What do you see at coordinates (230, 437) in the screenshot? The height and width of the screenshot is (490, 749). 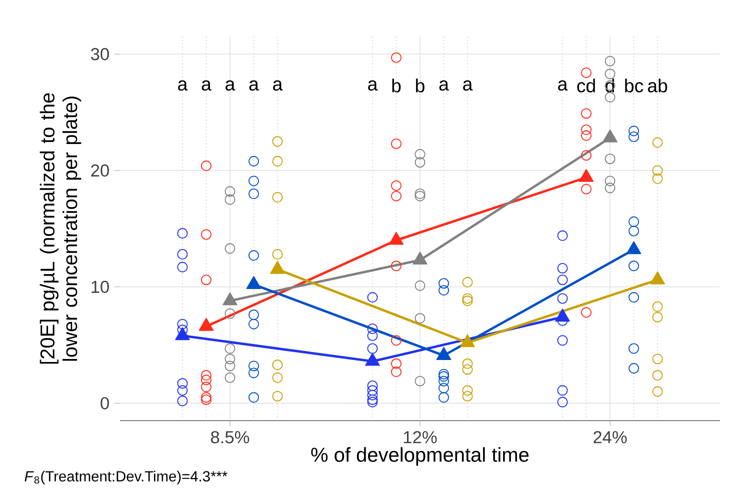 I see `x-tick-label: 8.5%` at bounding box center [230, 437].